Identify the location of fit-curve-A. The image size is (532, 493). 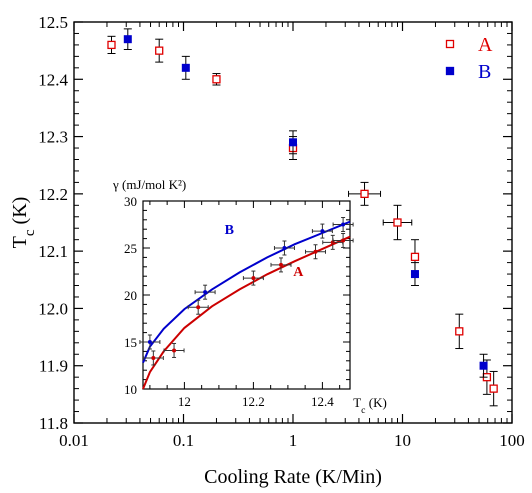
(246, 312).